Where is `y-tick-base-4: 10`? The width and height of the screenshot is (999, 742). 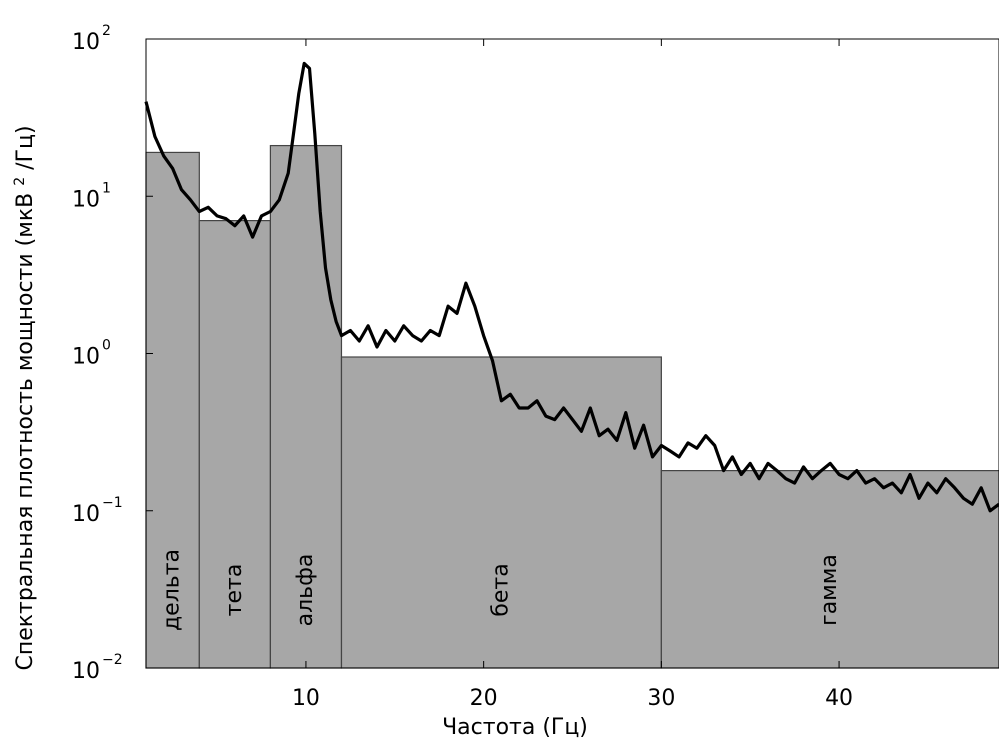
y-tick-base-4: 10 is located at coordinates (86, 42).